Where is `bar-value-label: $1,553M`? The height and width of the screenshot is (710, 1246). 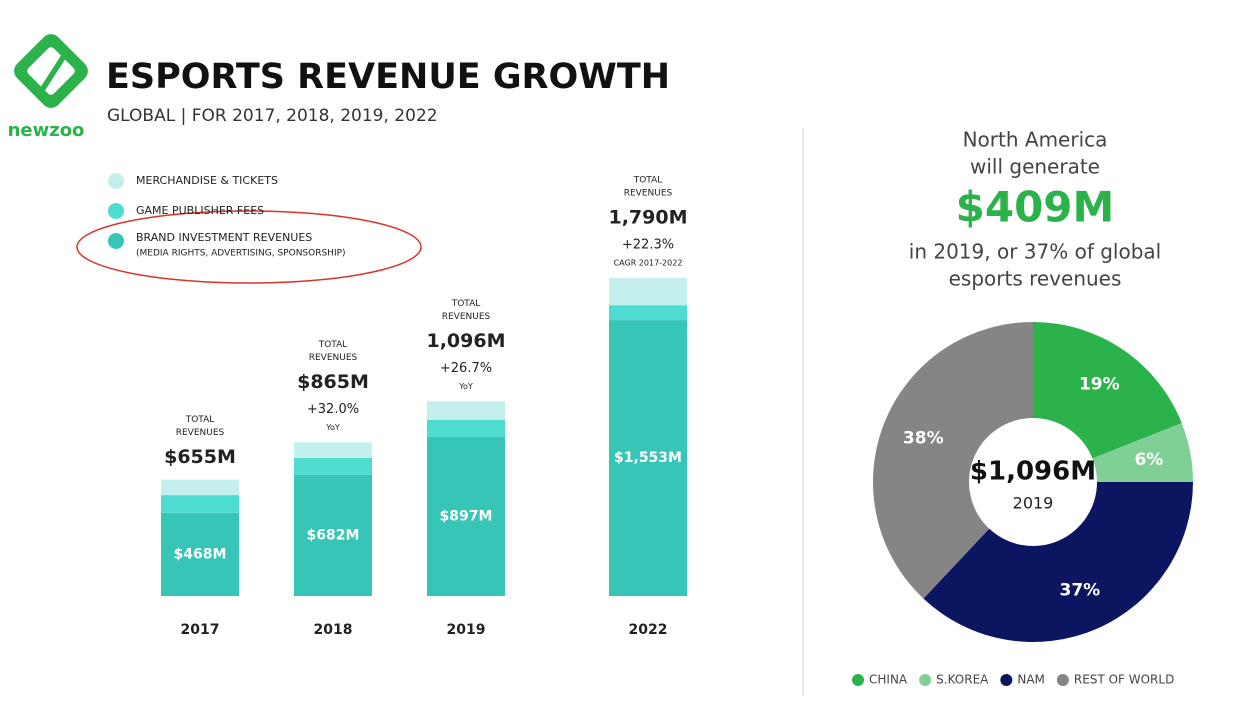
bar-value-label: $1,553M is located at coordinates (648, 458).